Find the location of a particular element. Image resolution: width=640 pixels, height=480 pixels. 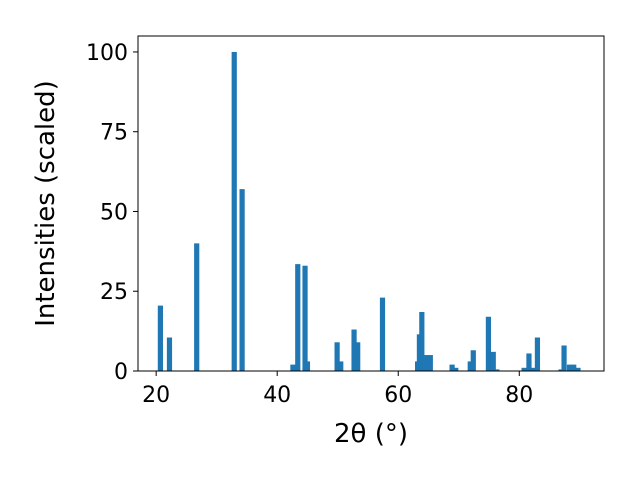

x-tick-label: 80 is located at coordinates (519, 395).